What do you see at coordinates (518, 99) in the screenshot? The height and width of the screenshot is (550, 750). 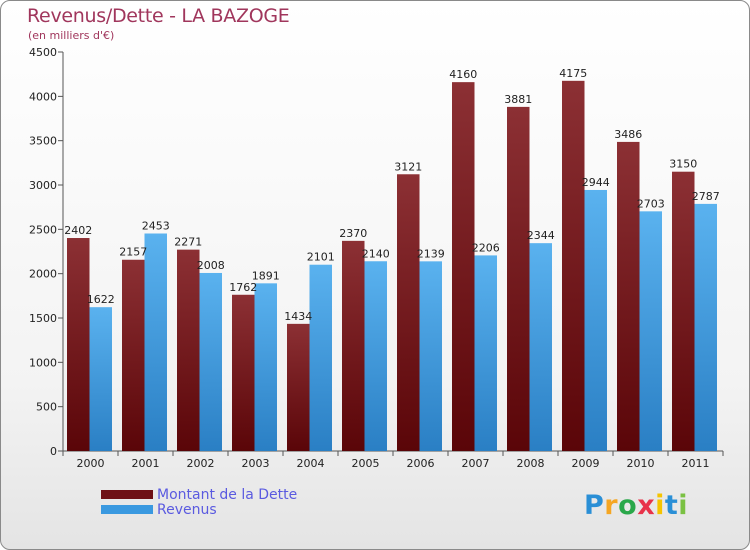 I see `data-label-debt: 3881` at bounding box center [518, 99].